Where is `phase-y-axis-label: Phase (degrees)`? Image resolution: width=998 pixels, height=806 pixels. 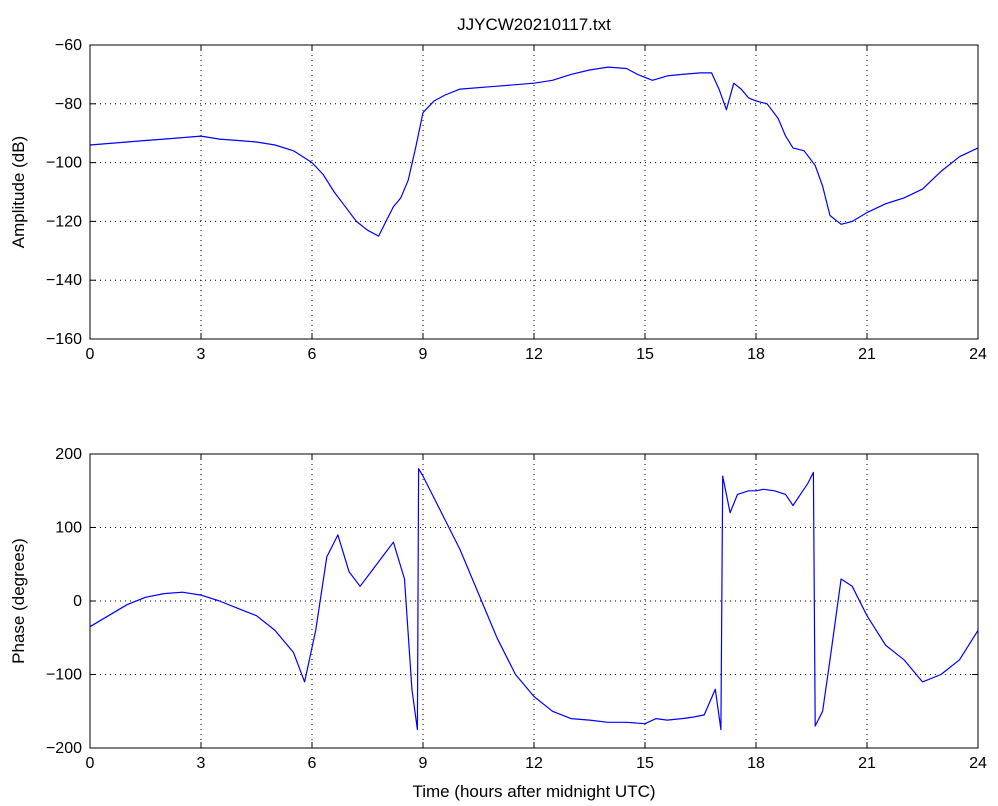 phase-y-axis-label: Phase (degrees) is located at coordinates (18, 601).